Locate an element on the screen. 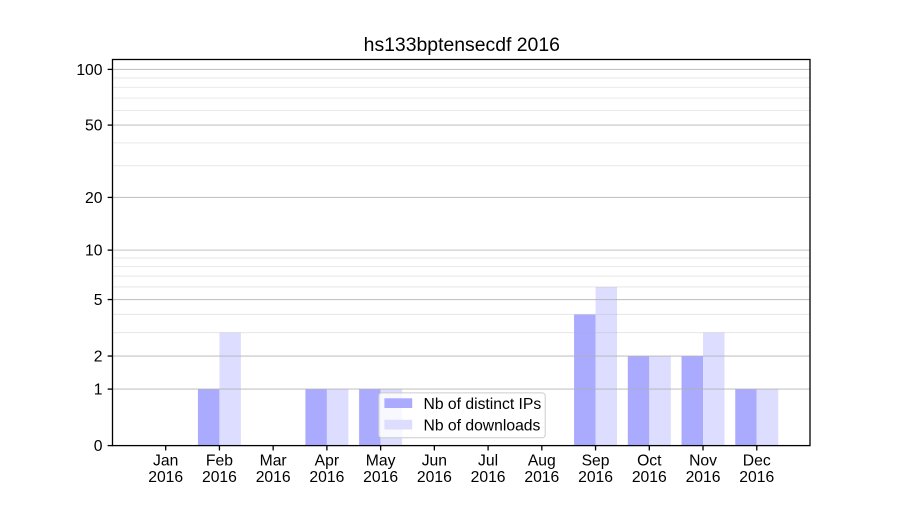  svg-text: 100 is located at coordinates (89, 70).